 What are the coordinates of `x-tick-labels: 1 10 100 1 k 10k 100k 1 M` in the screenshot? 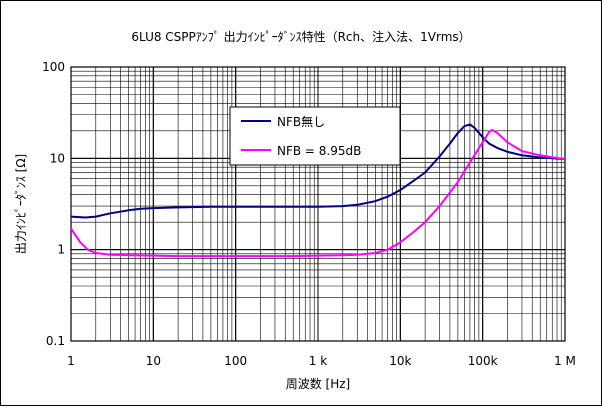 It's located at (321, 361).